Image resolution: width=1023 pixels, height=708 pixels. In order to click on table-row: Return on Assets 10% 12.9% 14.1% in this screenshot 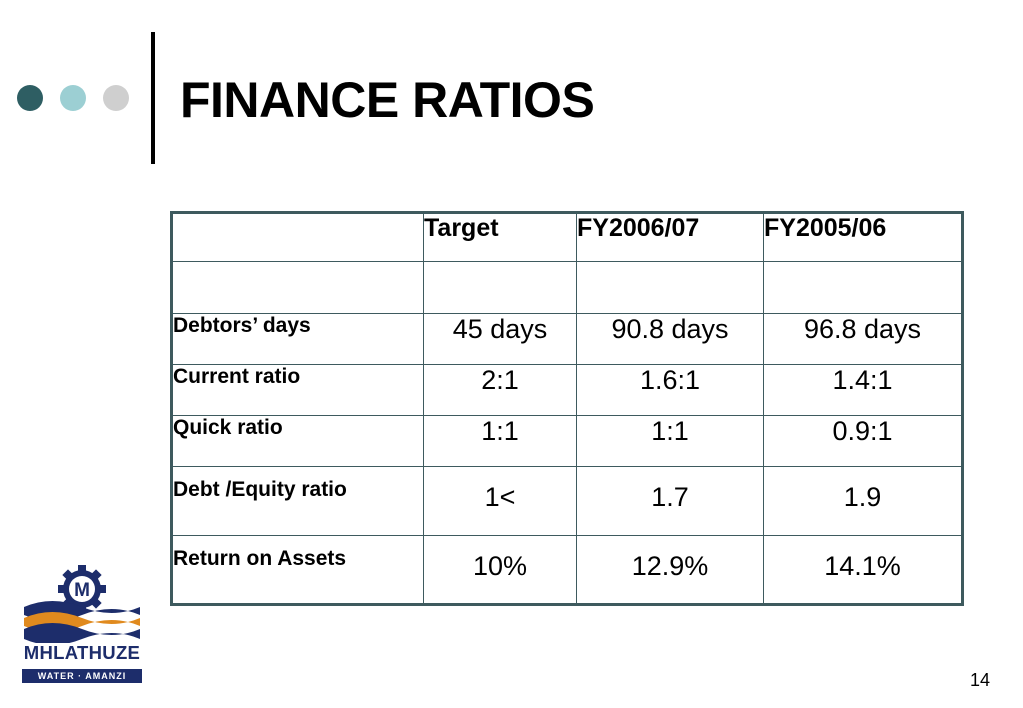, I will do `click(567, 570)`.